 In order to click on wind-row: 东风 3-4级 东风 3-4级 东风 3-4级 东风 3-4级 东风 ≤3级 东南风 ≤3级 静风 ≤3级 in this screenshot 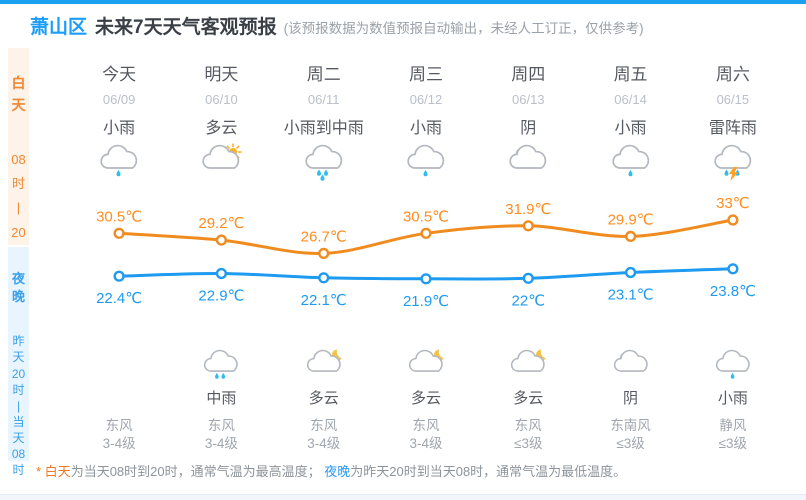, I will do `click(426, 435)`.